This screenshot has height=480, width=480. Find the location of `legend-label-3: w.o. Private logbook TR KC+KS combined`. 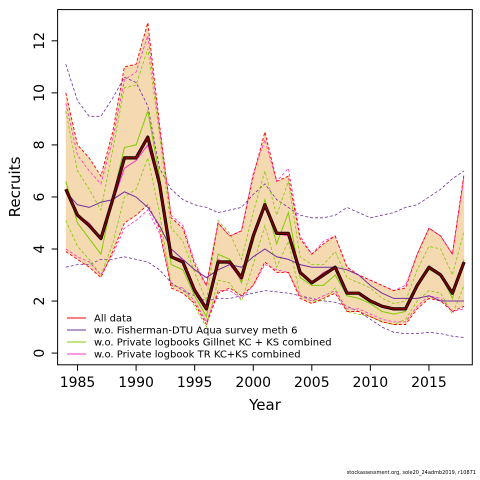

legend-label-3: w.o. Private logbook TR KC+KS combined is located at coordinates (197, 355).